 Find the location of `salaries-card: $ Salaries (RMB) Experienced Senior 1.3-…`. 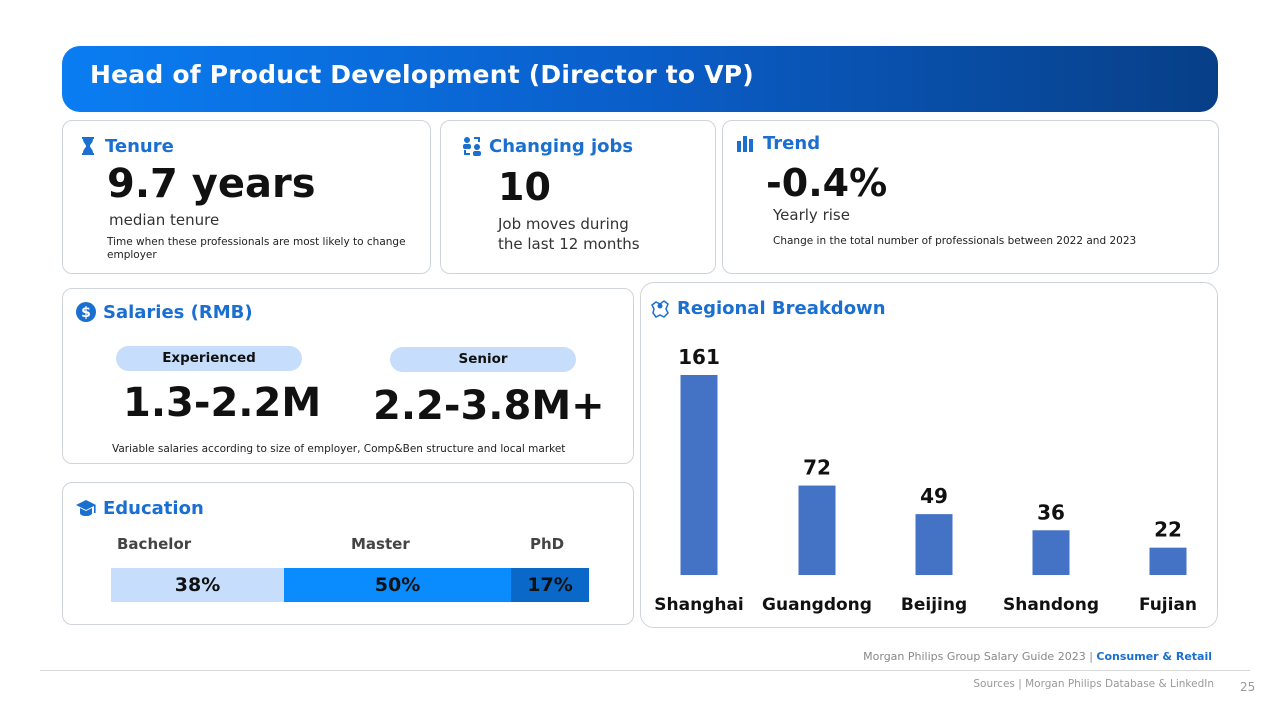

salaries-card: $ Salaries (RMB) Experienced Senior 1.3-… is located at coordinates (348, 376).